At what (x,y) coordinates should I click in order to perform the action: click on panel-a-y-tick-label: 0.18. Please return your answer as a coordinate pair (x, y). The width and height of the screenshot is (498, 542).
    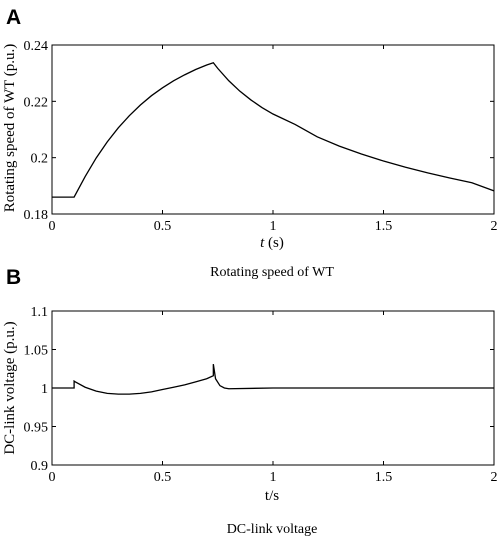
    Looking at the image, I should click on (36, 215).